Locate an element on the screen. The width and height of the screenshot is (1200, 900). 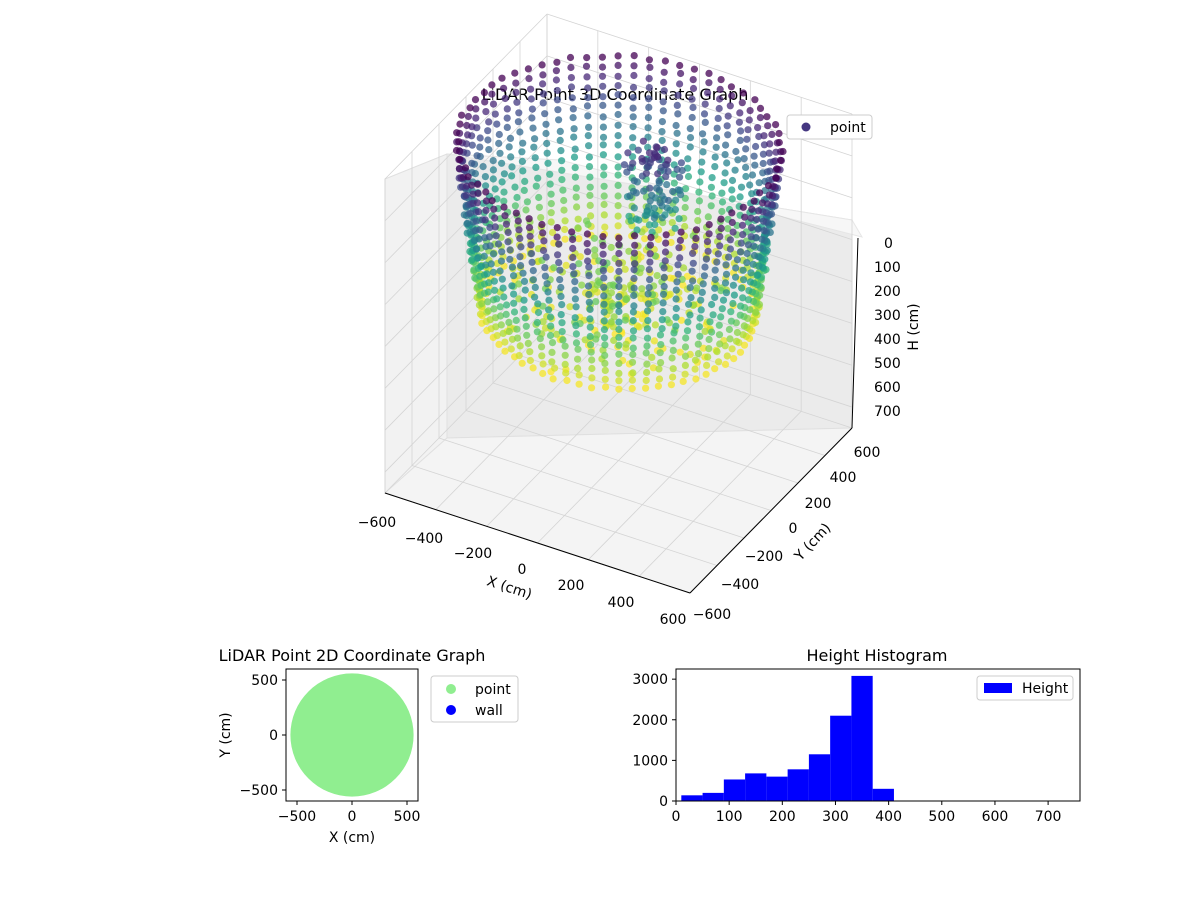
point-cloud is located at coordinates (619, 222).